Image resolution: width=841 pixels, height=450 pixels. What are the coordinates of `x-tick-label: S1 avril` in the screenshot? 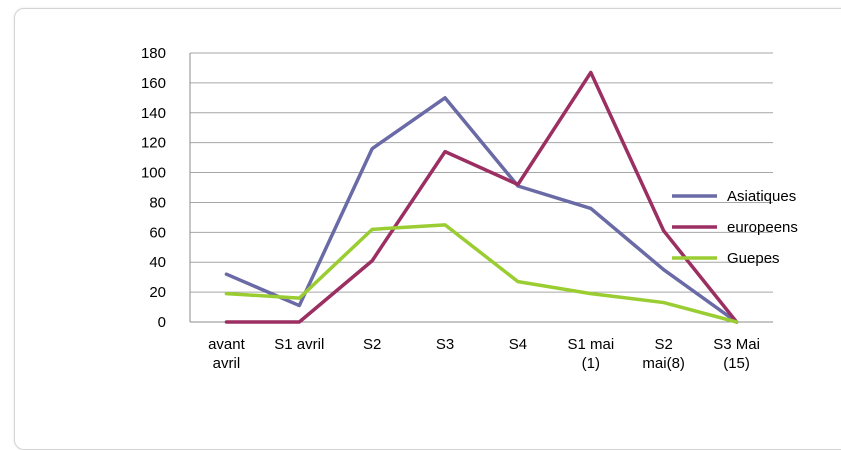 It's located at (299, 344).